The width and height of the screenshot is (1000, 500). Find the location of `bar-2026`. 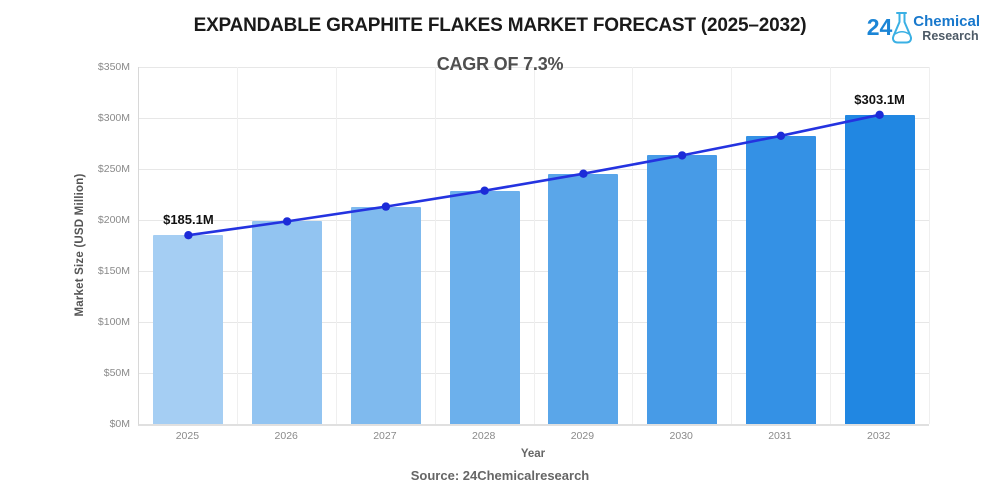

bar-2026 is located at coordinates (287, 322).